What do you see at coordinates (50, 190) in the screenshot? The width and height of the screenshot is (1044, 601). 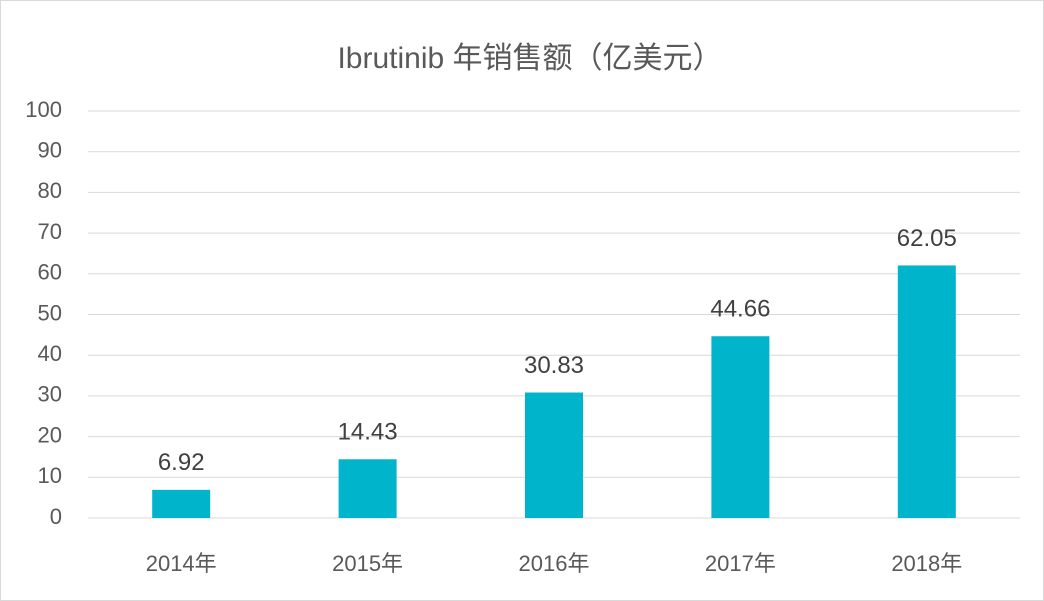 I see `y-tick-label: 80` at bounding box center [50, 190].